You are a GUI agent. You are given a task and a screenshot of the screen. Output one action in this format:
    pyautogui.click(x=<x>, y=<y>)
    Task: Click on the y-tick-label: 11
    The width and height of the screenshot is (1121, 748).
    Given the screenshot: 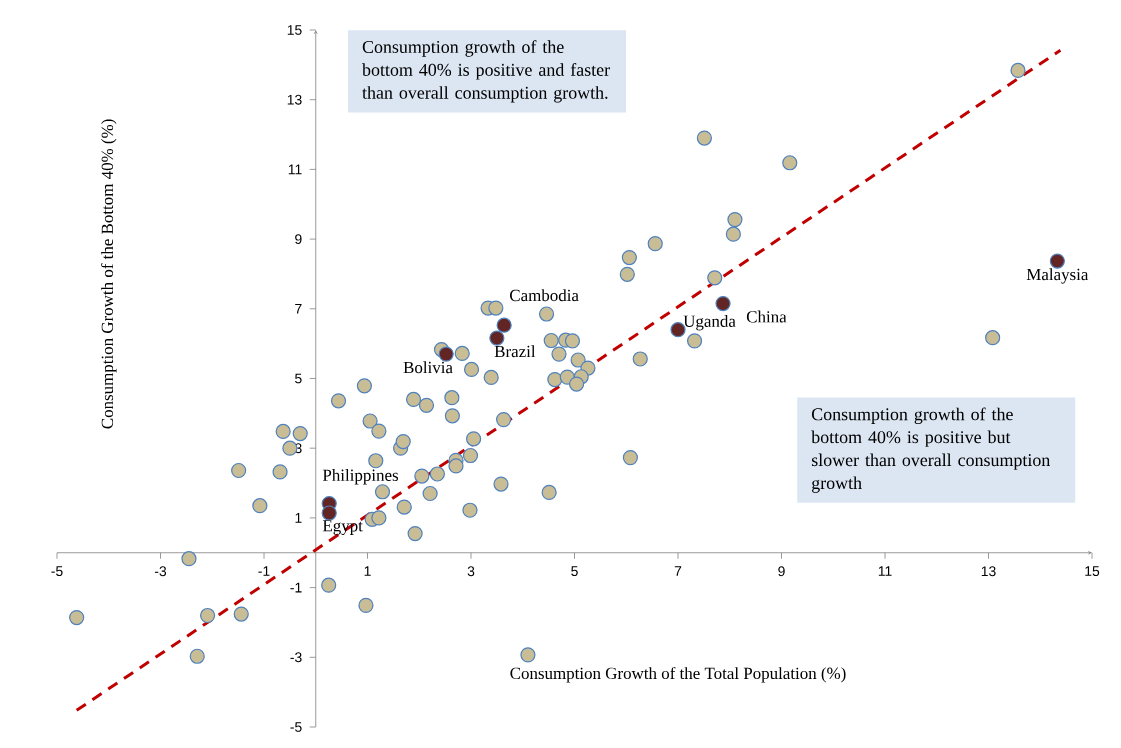 What is the action you would take?
    pyautogui.click(x=295, y=169)
    